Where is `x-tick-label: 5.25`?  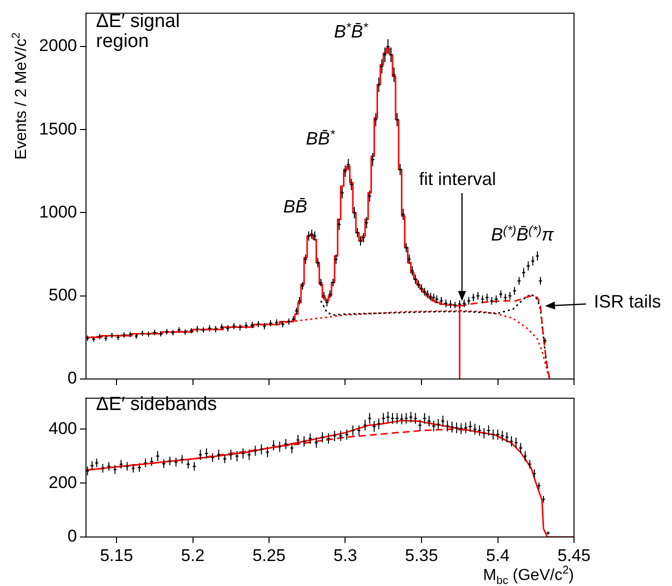 x-tick-label: 5.25 is located at coordinates (269, 555).